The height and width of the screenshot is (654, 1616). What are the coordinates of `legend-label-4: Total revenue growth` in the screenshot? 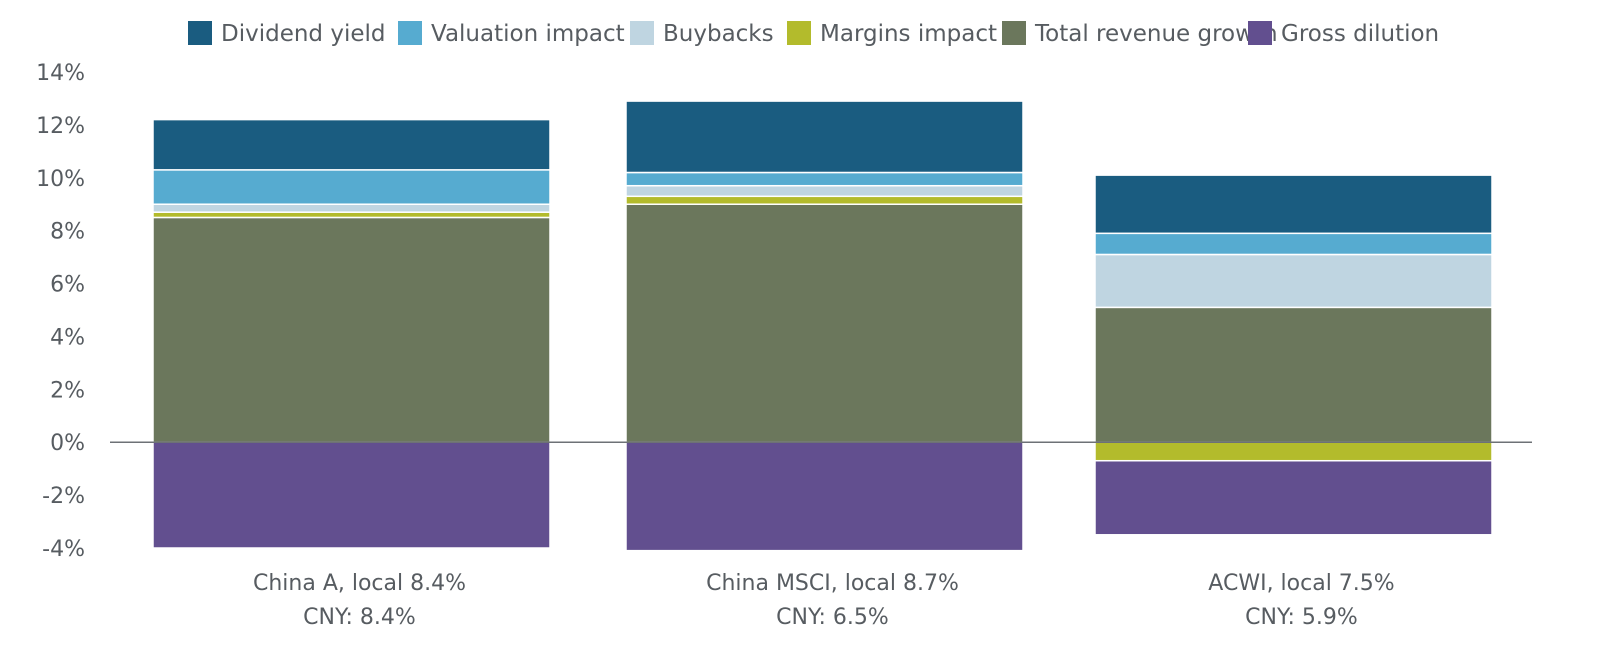 It's located at (1156, 34).